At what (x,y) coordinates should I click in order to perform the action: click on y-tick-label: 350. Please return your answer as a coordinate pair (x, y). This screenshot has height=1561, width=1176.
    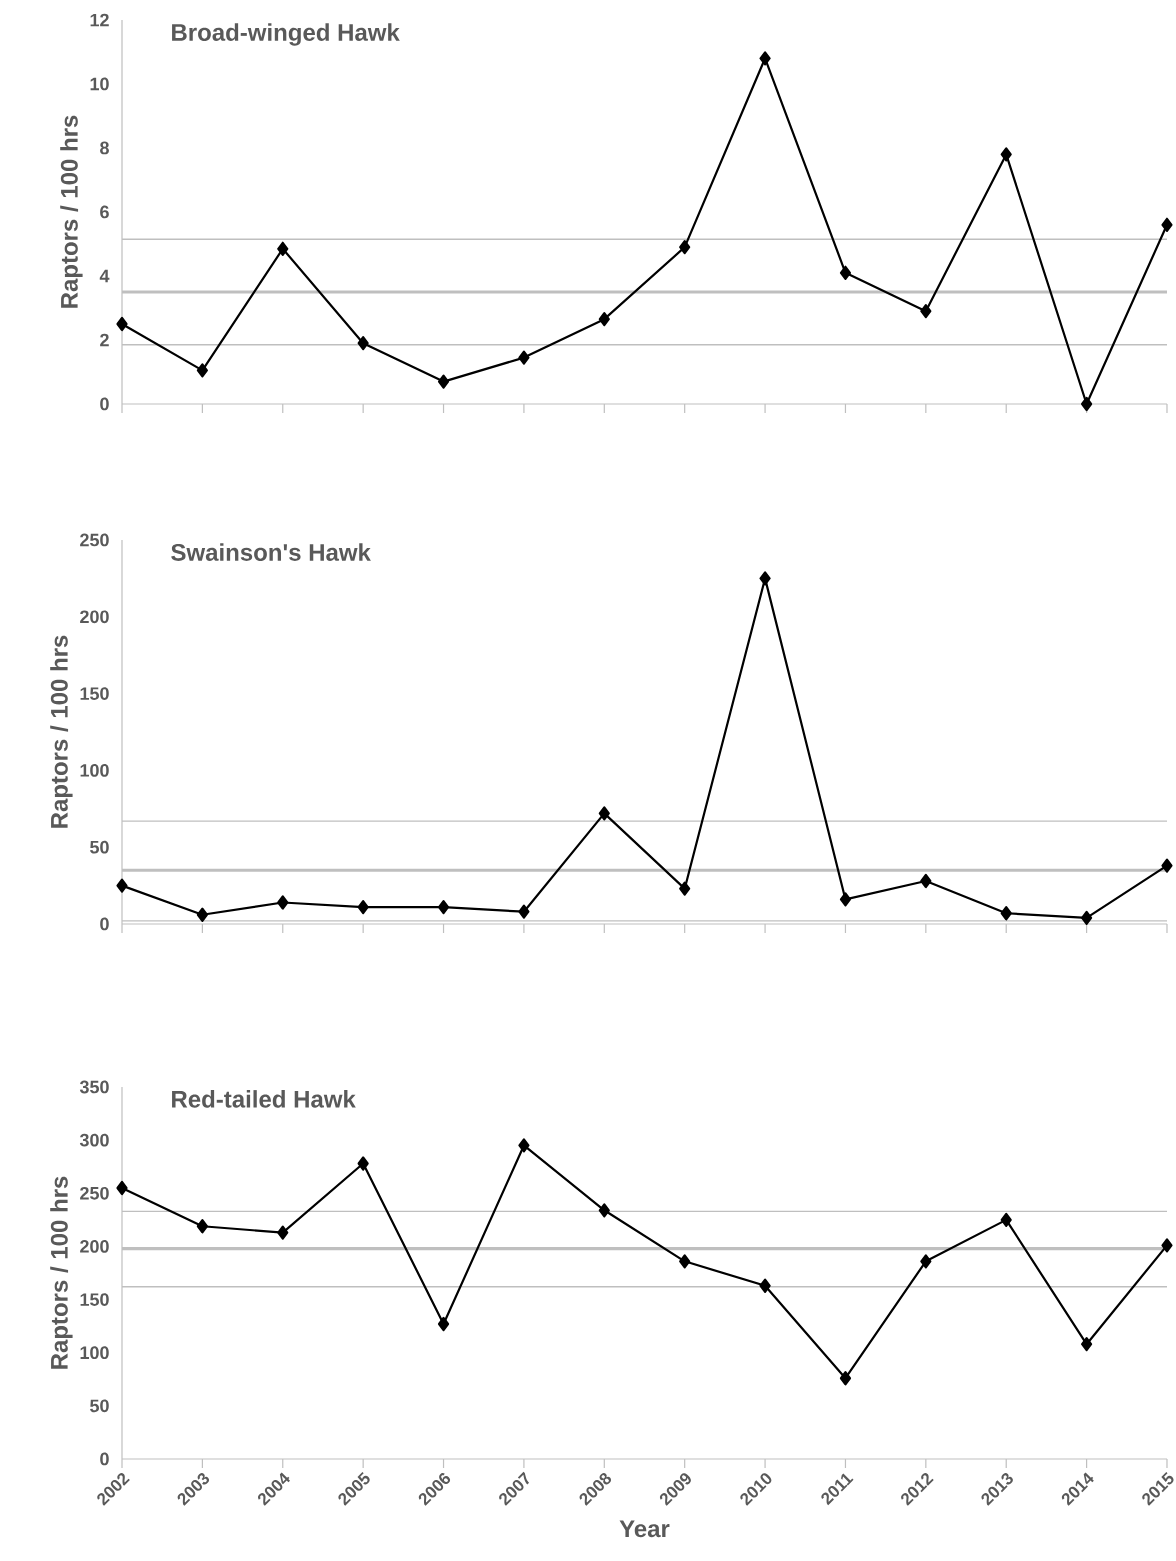
    Looking at the image, I should click on (94, 1087).